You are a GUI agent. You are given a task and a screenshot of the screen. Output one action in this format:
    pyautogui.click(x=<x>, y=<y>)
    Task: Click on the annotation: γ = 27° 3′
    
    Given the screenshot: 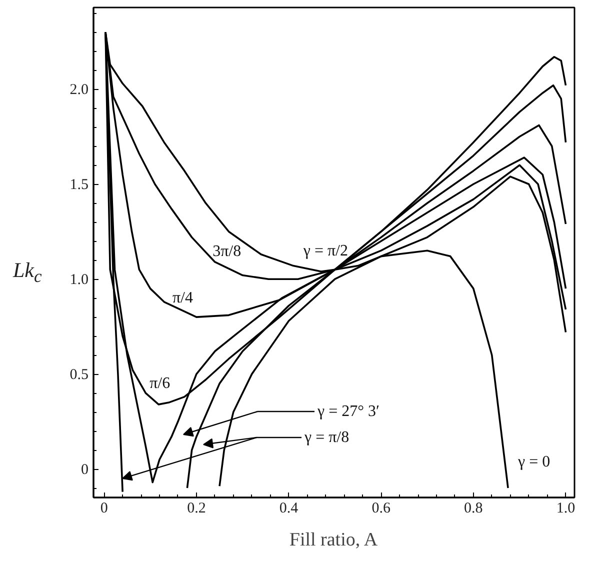 What is the action you would take?
    pyautogui.click(x=348, y=411)
    